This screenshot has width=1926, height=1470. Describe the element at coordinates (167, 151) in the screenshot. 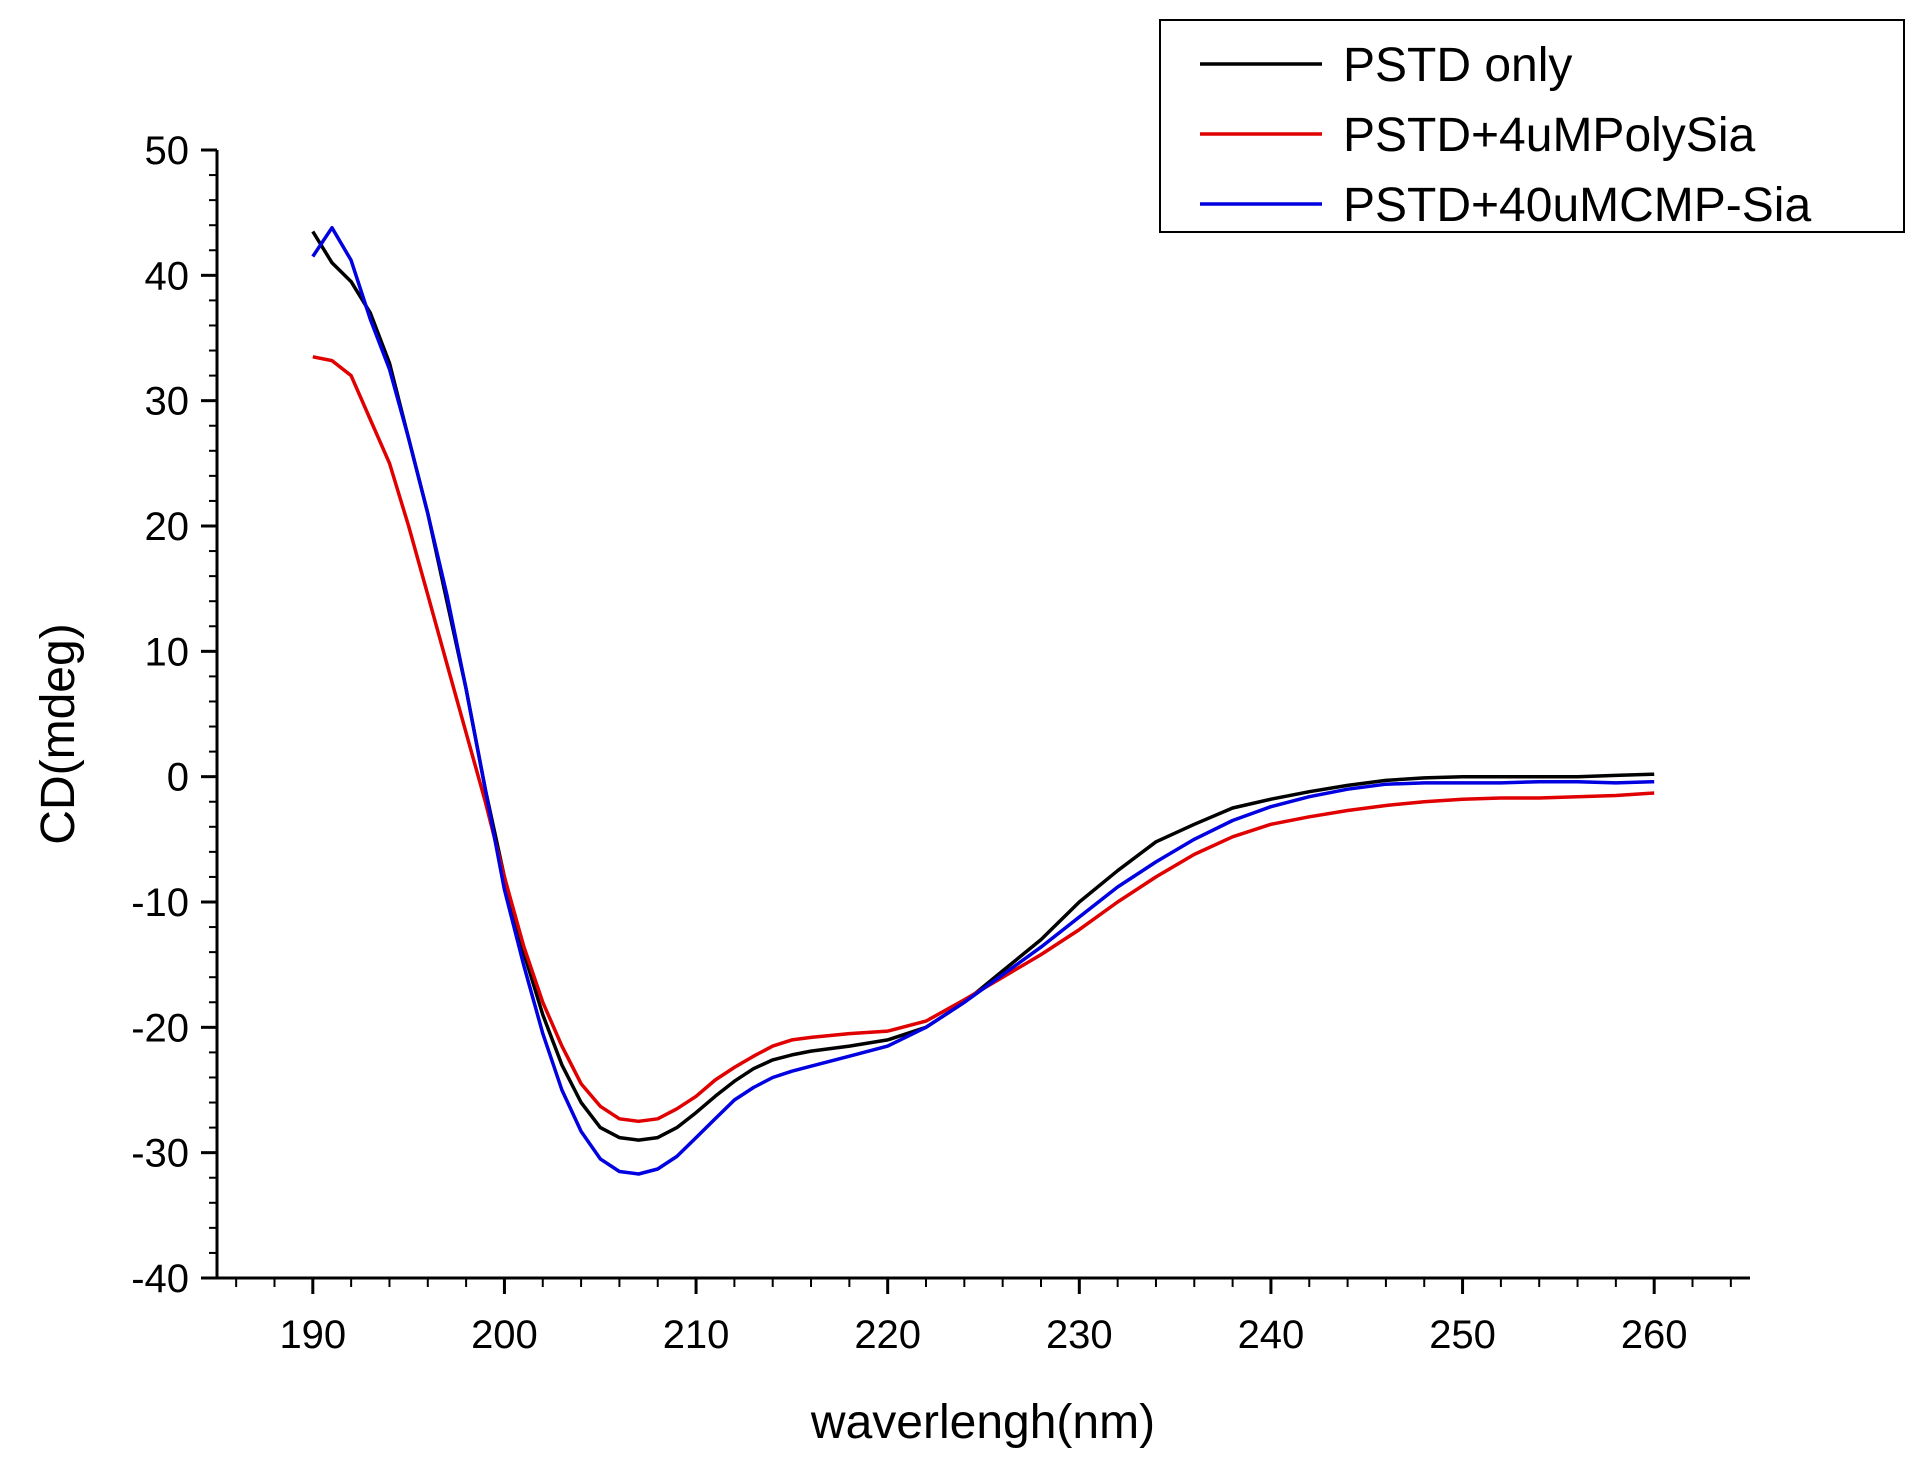

I see `y-tick-label: 50` at that location.